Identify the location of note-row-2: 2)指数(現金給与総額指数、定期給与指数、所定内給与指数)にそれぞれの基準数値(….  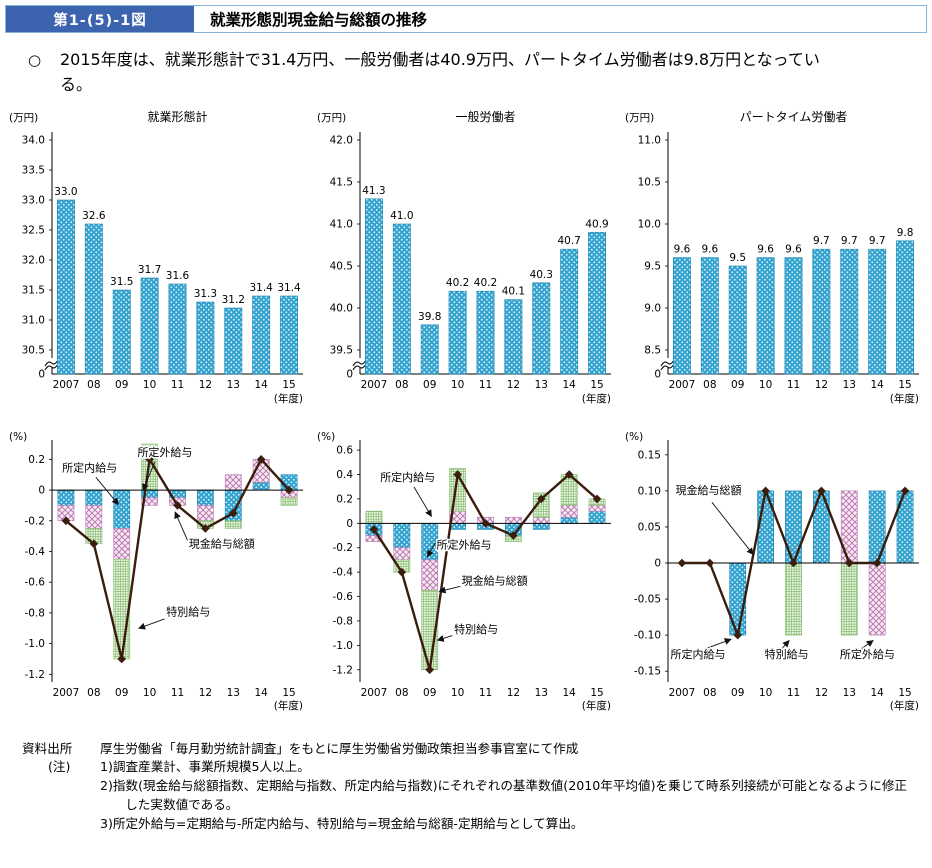
(477, 796).